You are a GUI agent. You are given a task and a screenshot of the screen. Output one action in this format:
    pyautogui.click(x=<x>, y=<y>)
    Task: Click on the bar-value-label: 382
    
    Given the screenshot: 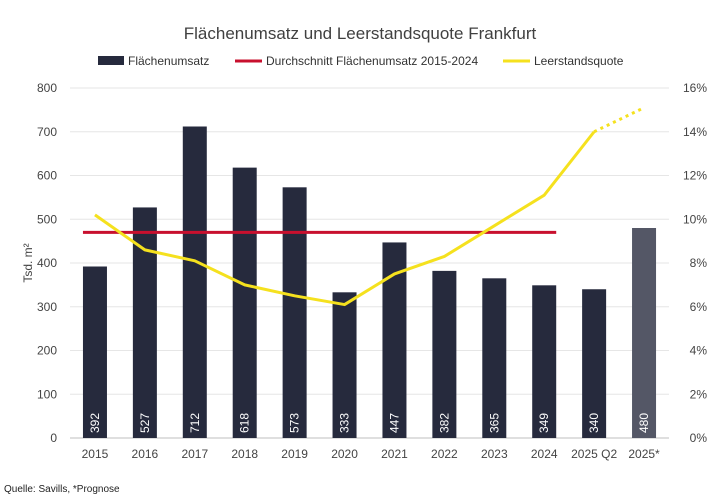 What is the action you would take?
    pyautogui.click(x=444, y=423)
    